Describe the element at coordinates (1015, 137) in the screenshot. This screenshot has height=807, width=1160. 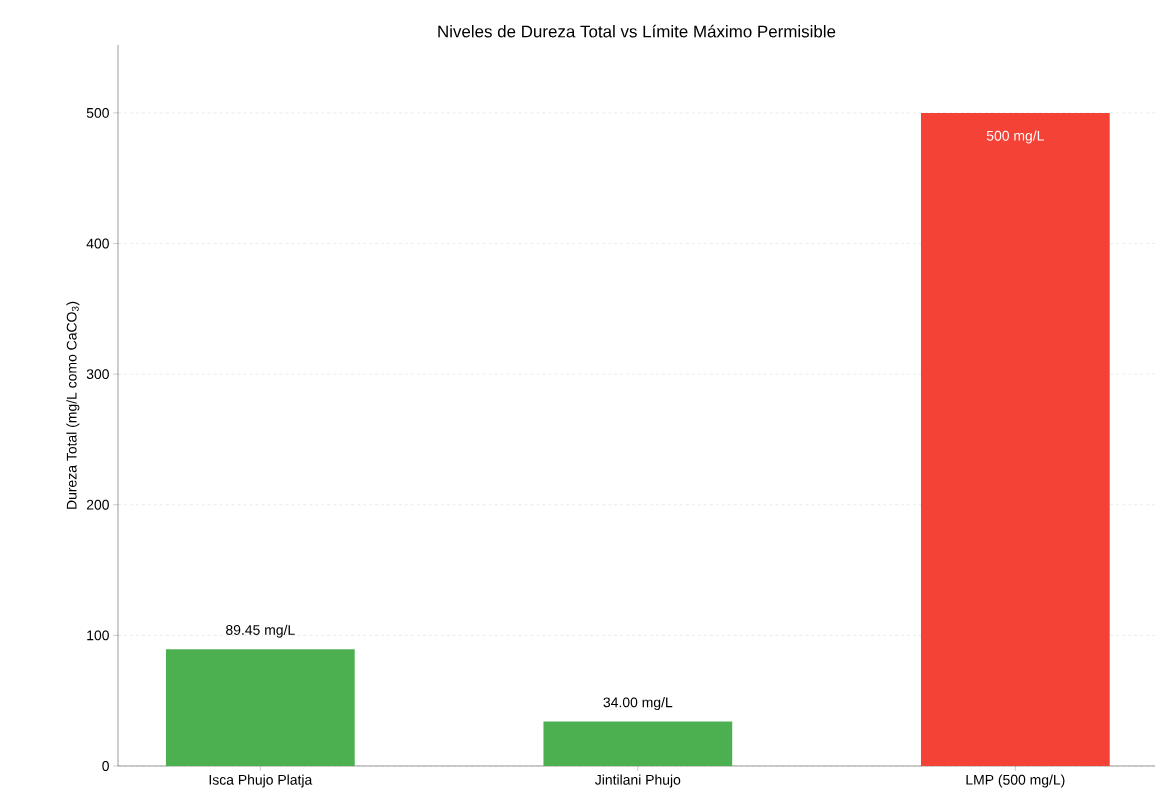
I see `data-label: 500 mg/L` at that location.